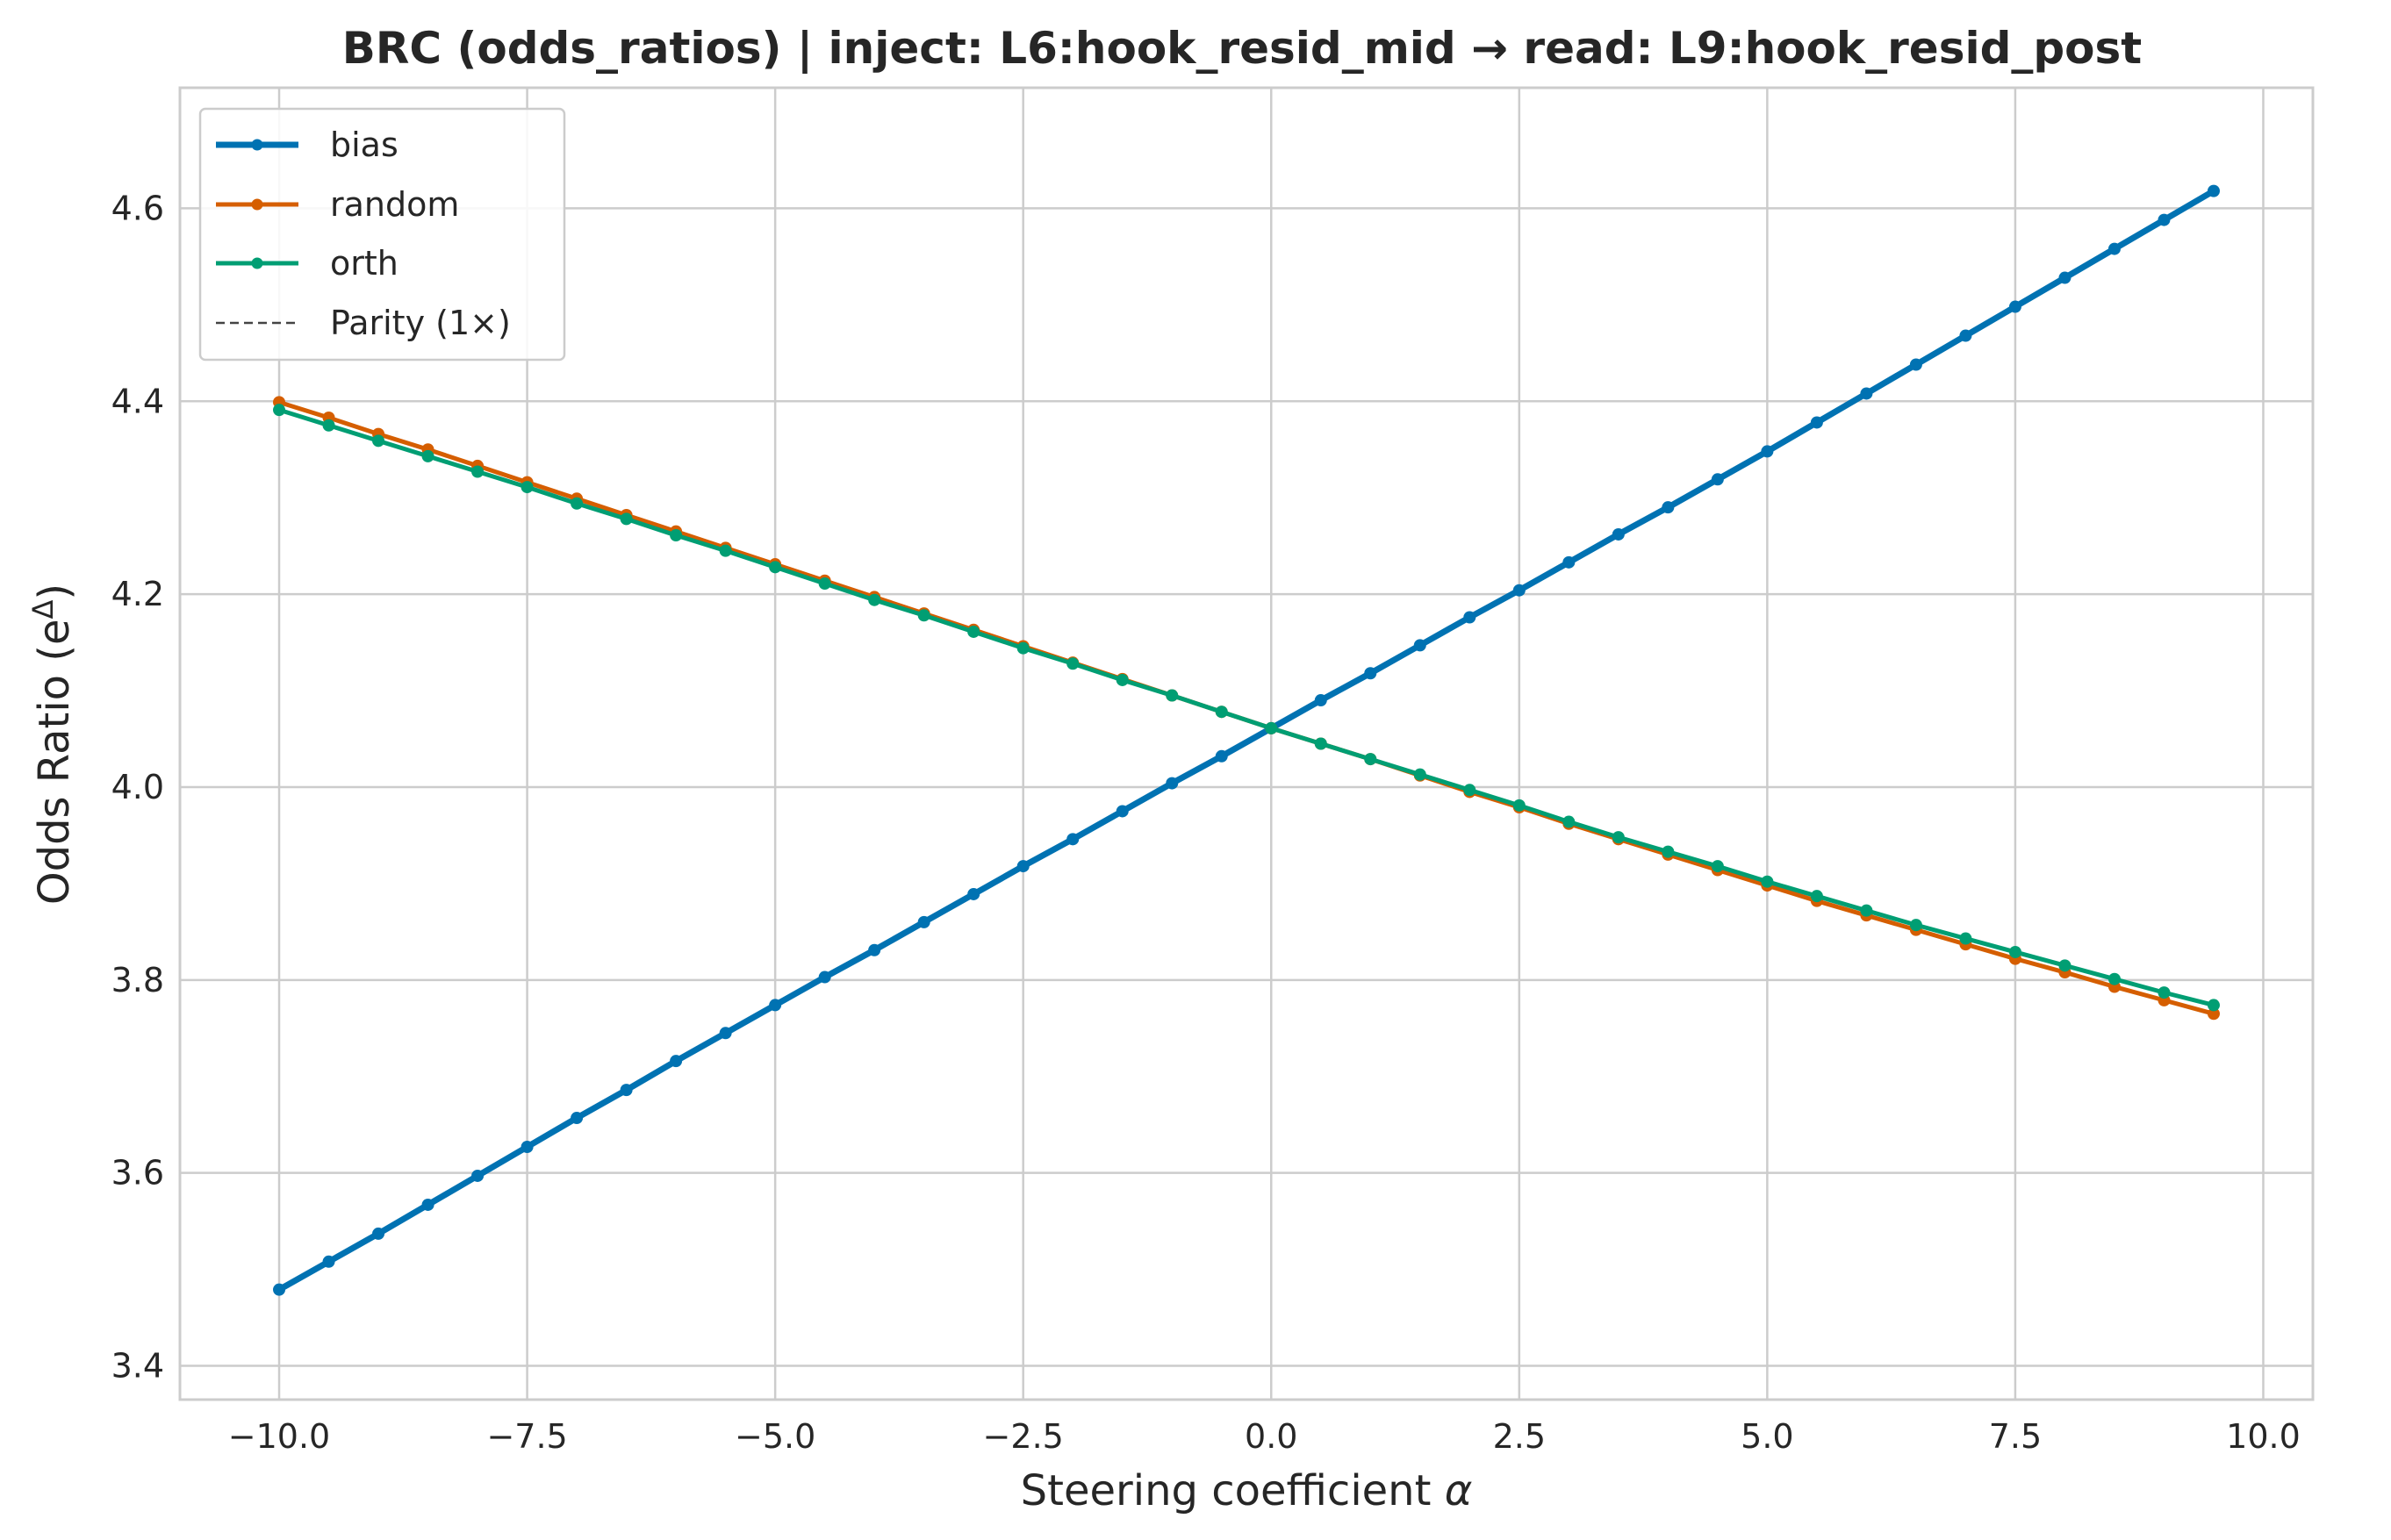  I want to click on y-tick-label: 4.6, so click(137, 208).